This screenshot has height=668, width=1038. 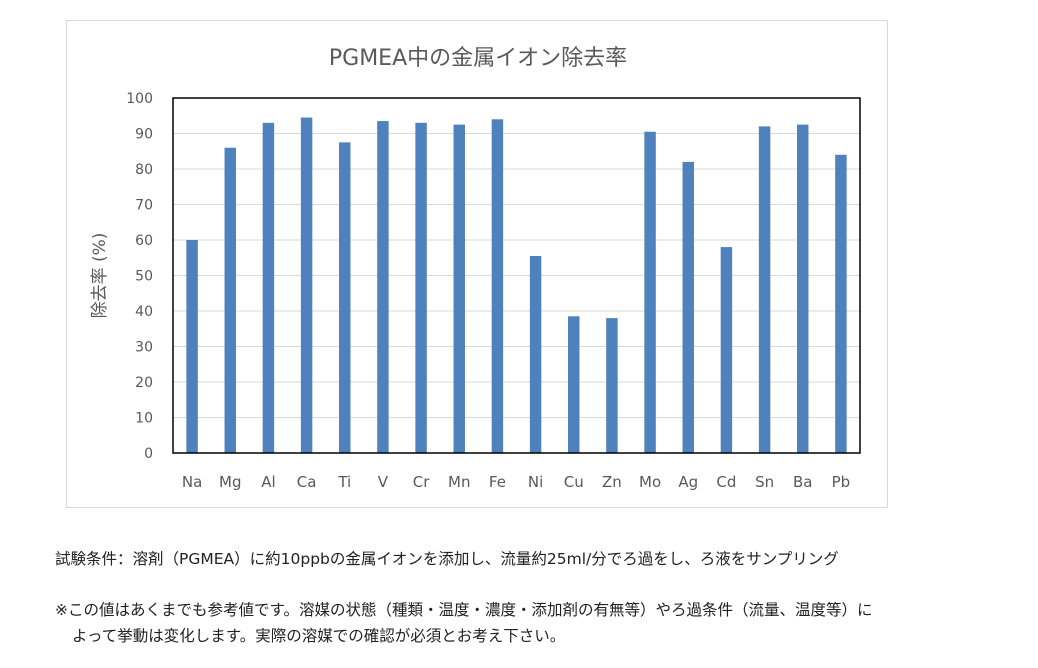 I want to click on bar-zn, so click(x=612, y=385).